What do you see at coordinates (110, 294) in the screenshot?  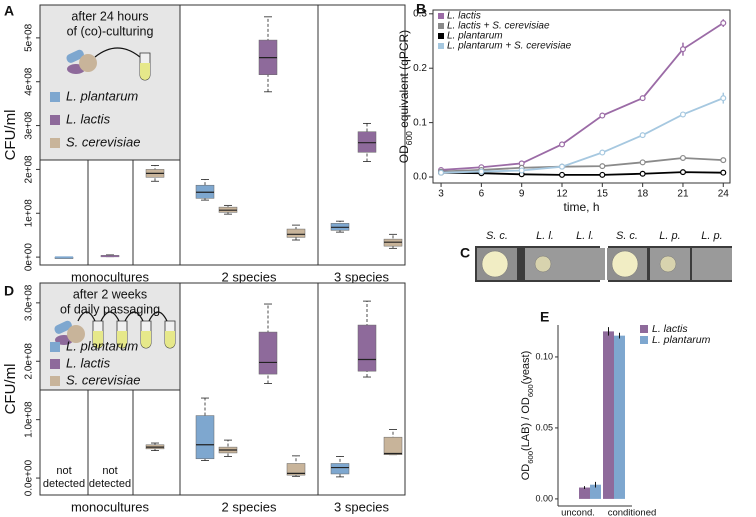 I see `inset-title: after 2 weeks` at bounding box center [110, 294].